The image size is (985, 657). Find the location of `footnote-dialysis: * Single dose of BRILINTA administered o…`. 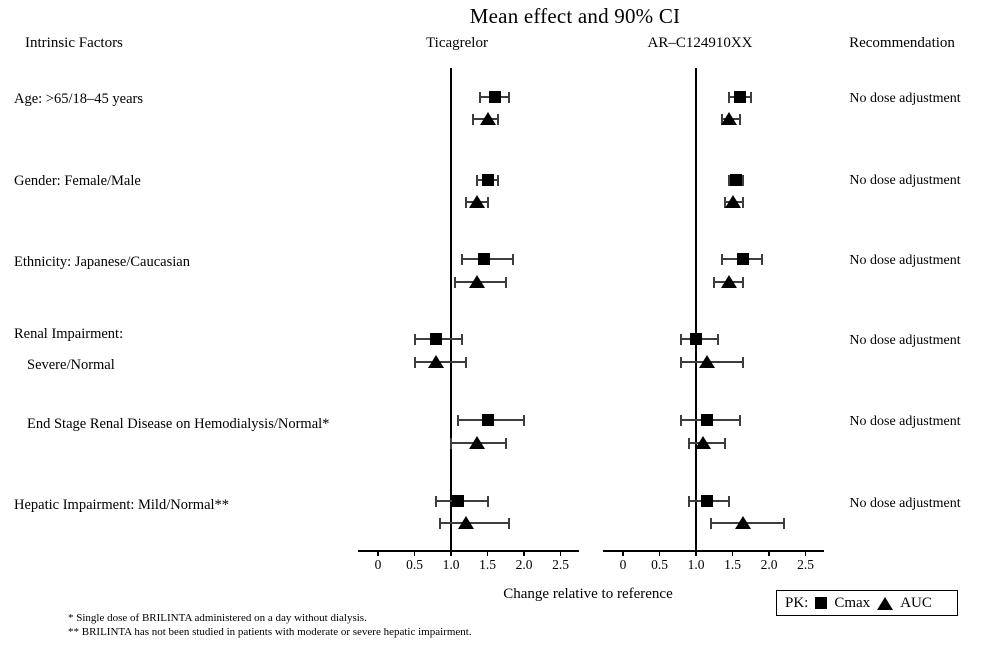

footnote-dialysis: * Single dose of BRILINTA administered o… is located at coordinates (217, 618).